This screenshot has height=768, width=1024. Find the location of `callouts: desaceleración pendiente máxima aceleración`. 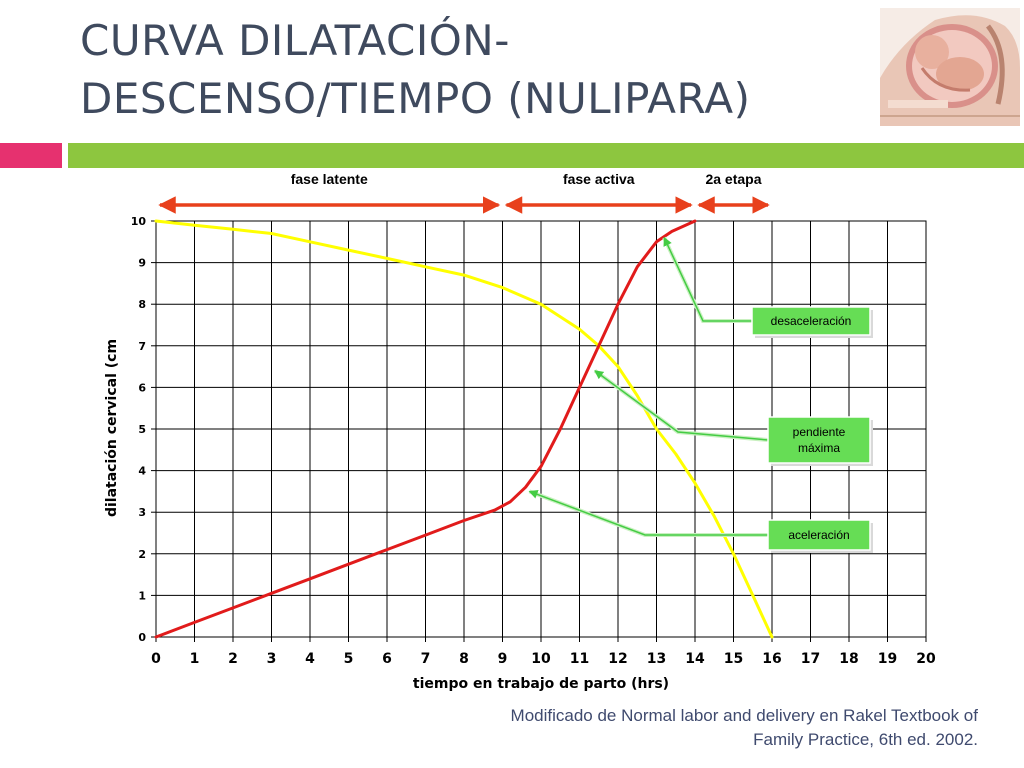

callouts: desaceleración pendiente máxima aceleración is located at coordinates (700, 394).